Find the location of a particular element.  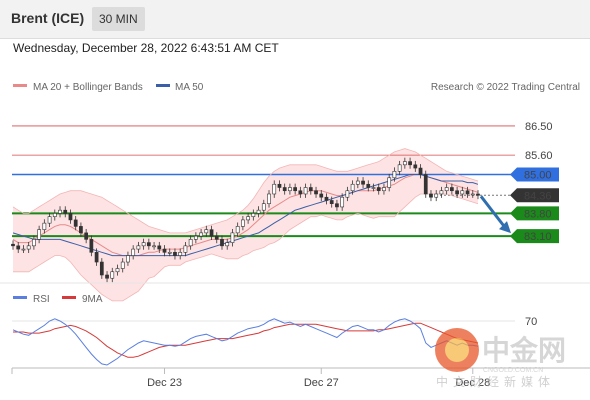

rsi-lines is located at coordinates (263, 342).